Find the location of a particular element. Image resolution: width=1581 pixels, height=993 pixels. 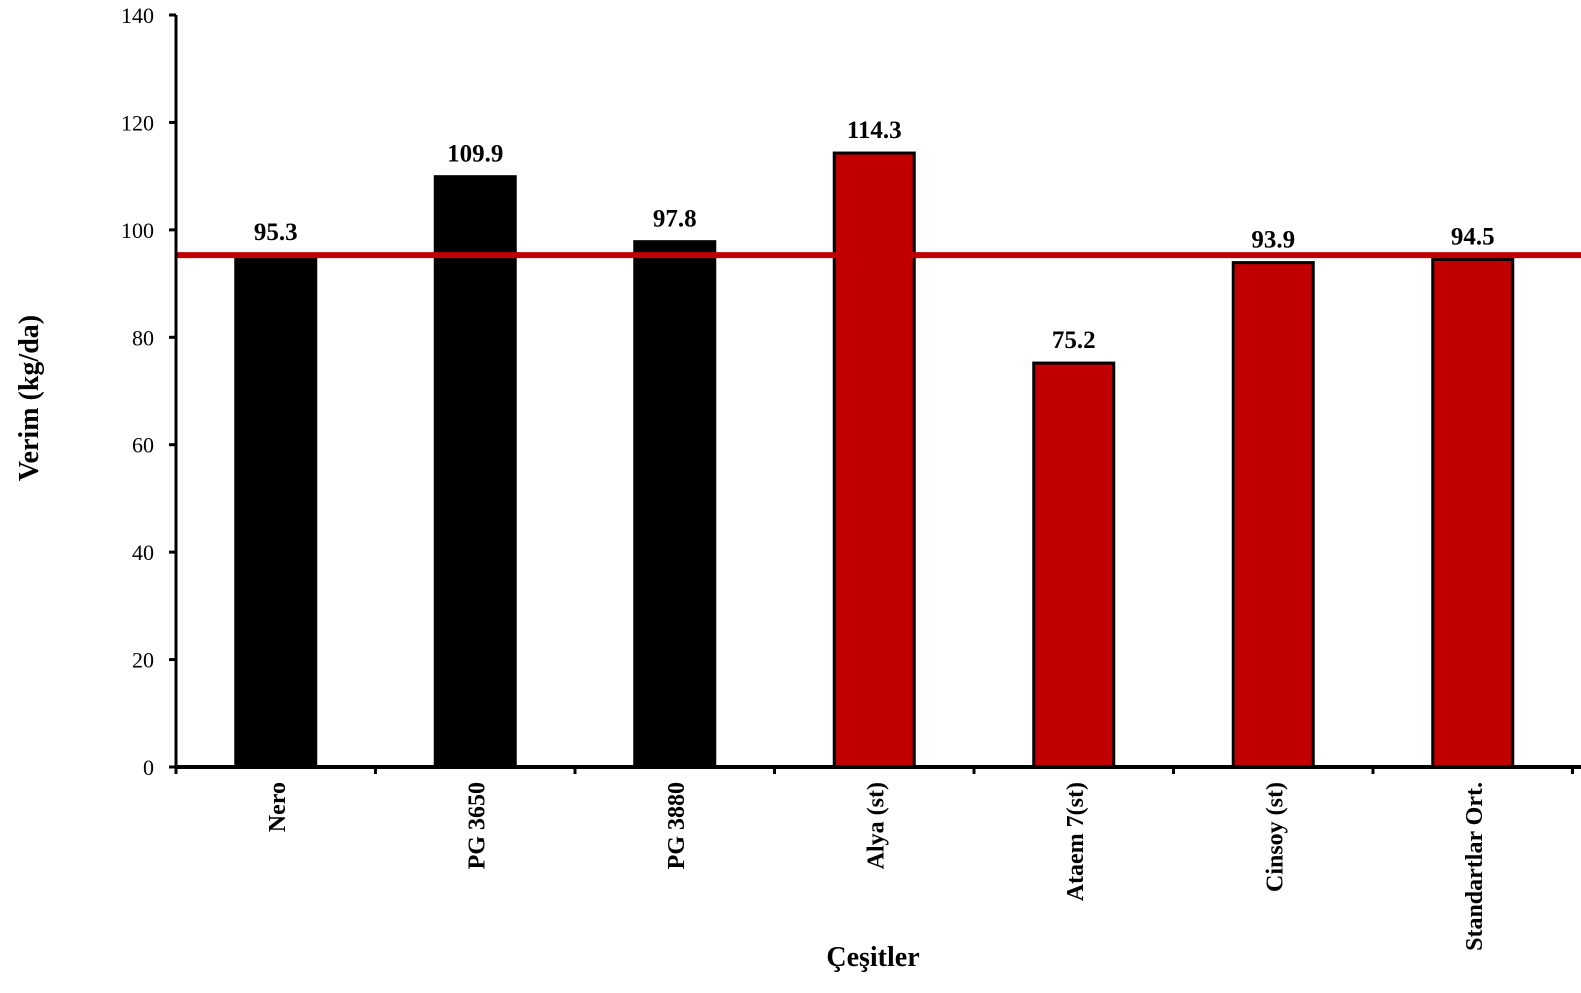

category-tick-label: PG 3880 is located at coordinates (677, 825).